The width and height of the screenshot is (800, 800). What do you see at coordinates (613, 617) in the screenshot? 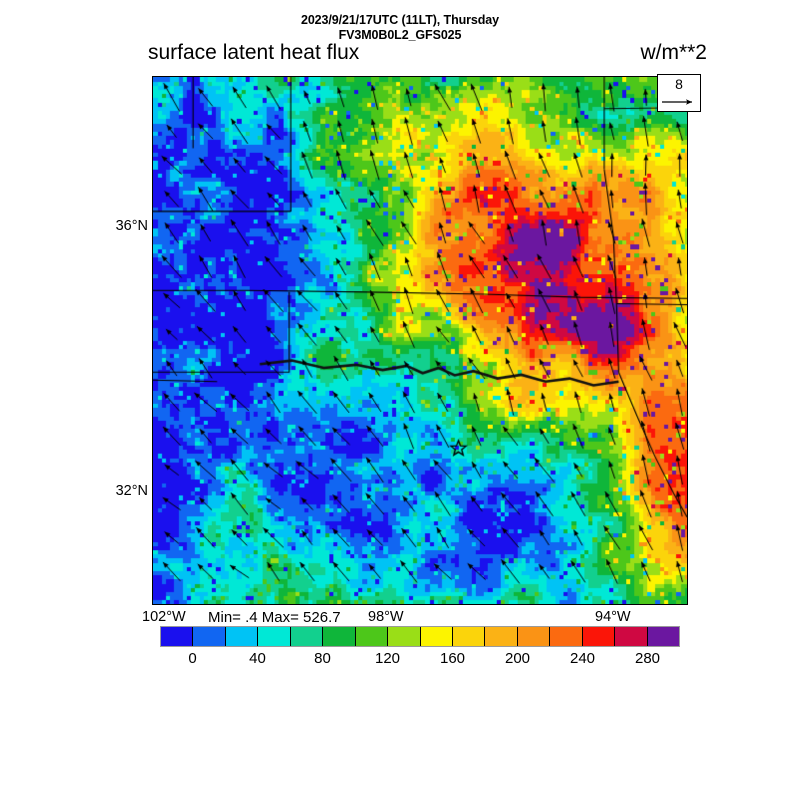
I see `lon-label-94w: 94°W` at bounding box center [613, 617].